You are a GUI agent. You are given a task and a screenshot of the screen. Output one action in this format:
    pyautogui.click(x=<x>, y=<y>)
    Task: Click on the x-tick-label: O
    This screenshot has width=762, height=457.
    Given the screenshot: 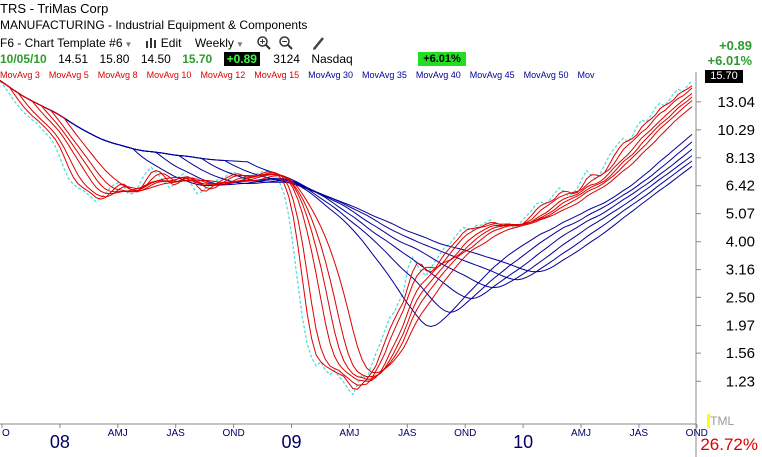 What is the action you would take?
    pyautogui.click(x=6, y=433)
    